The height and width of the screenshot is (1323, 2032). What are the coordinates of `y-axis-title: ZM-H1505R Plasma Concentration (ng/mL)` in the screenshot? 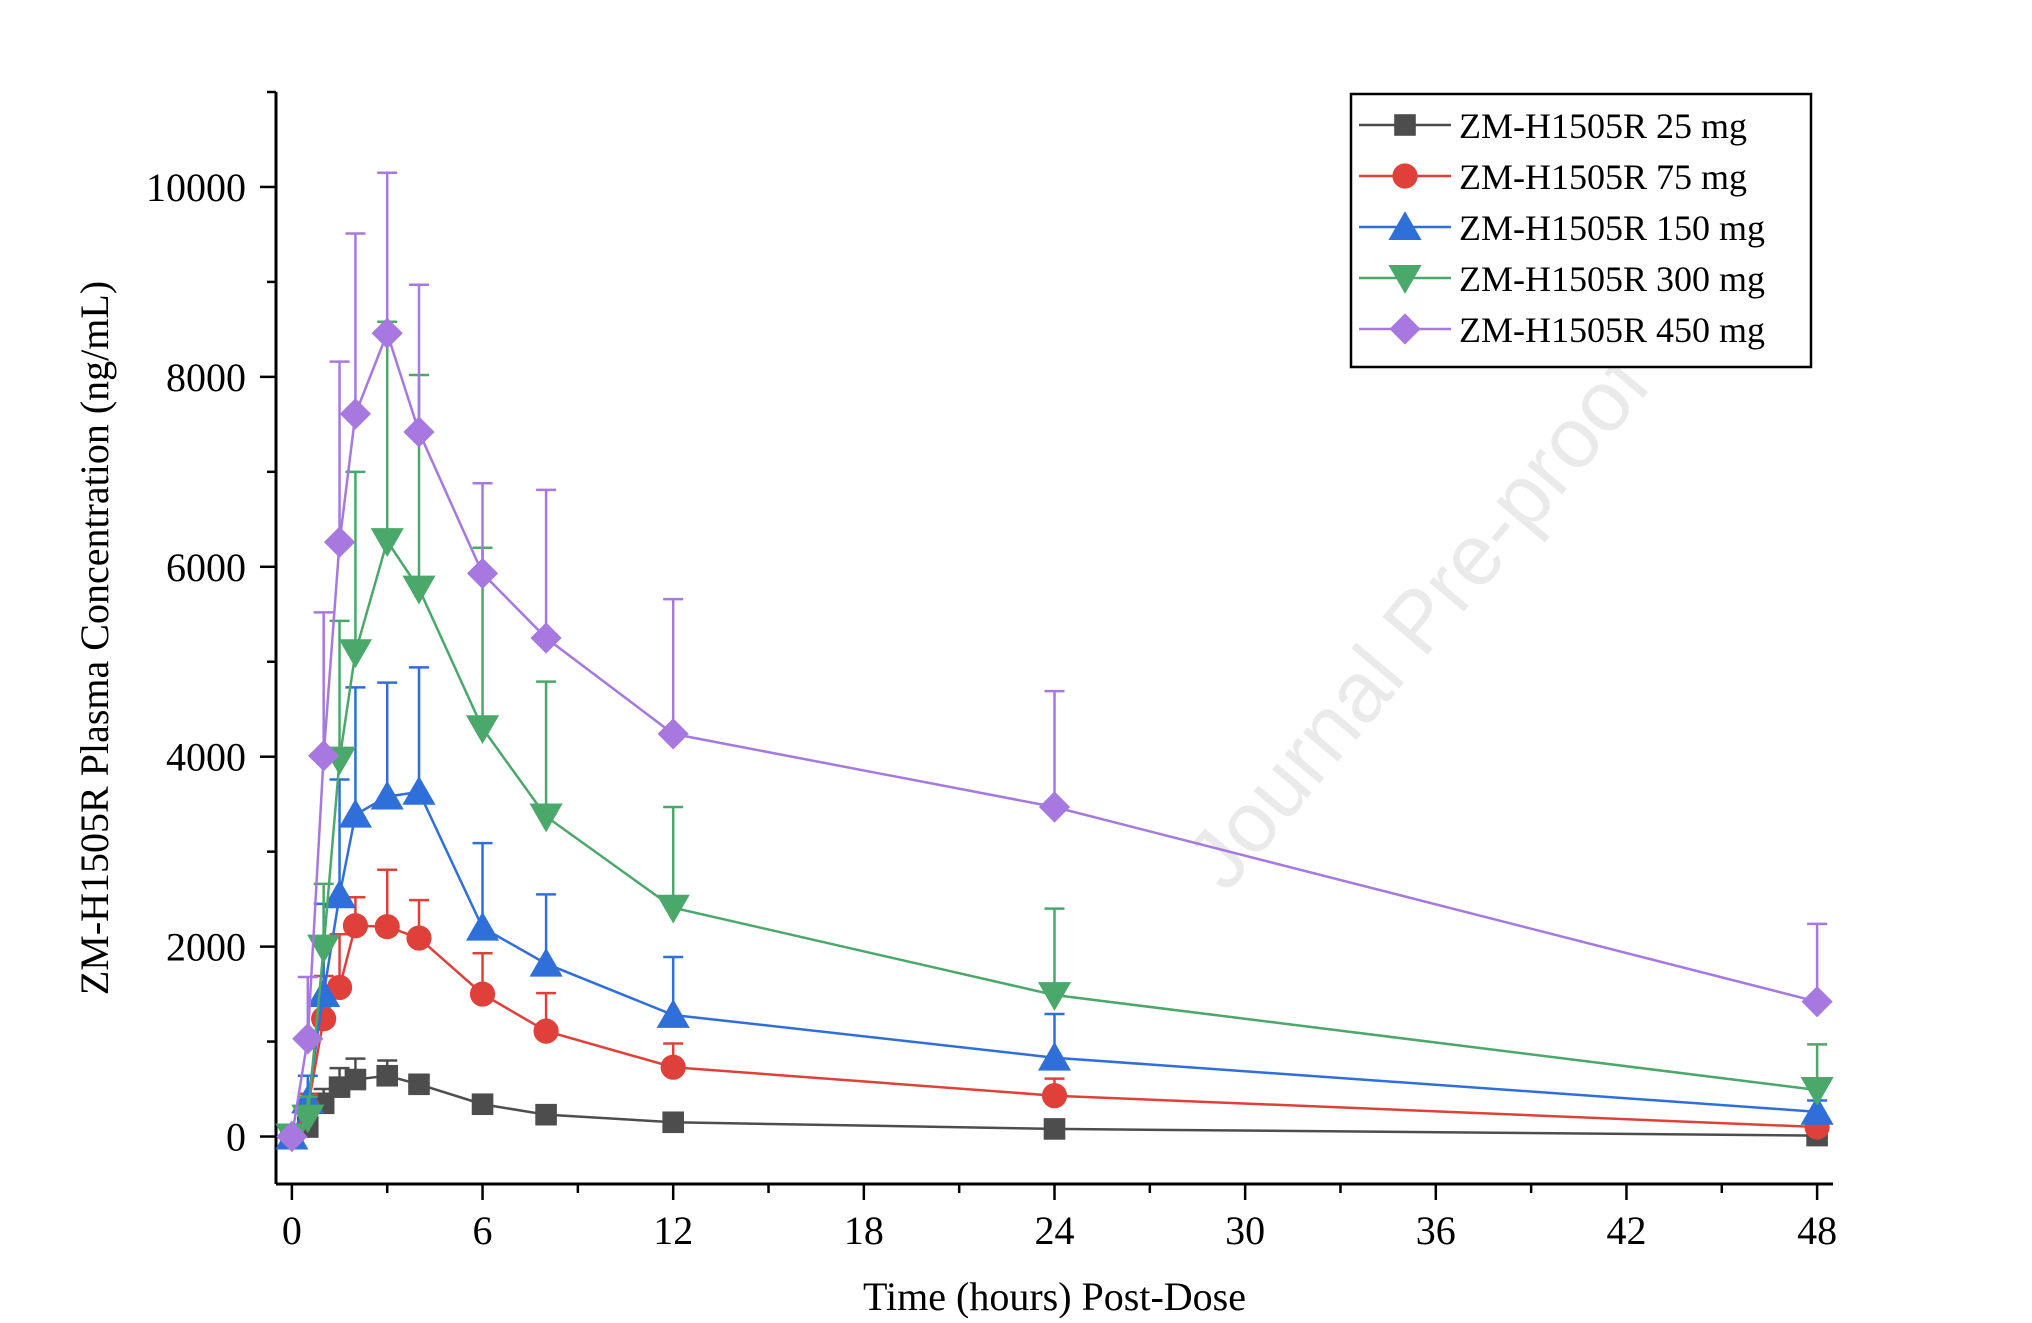 It's located at (94, 638).